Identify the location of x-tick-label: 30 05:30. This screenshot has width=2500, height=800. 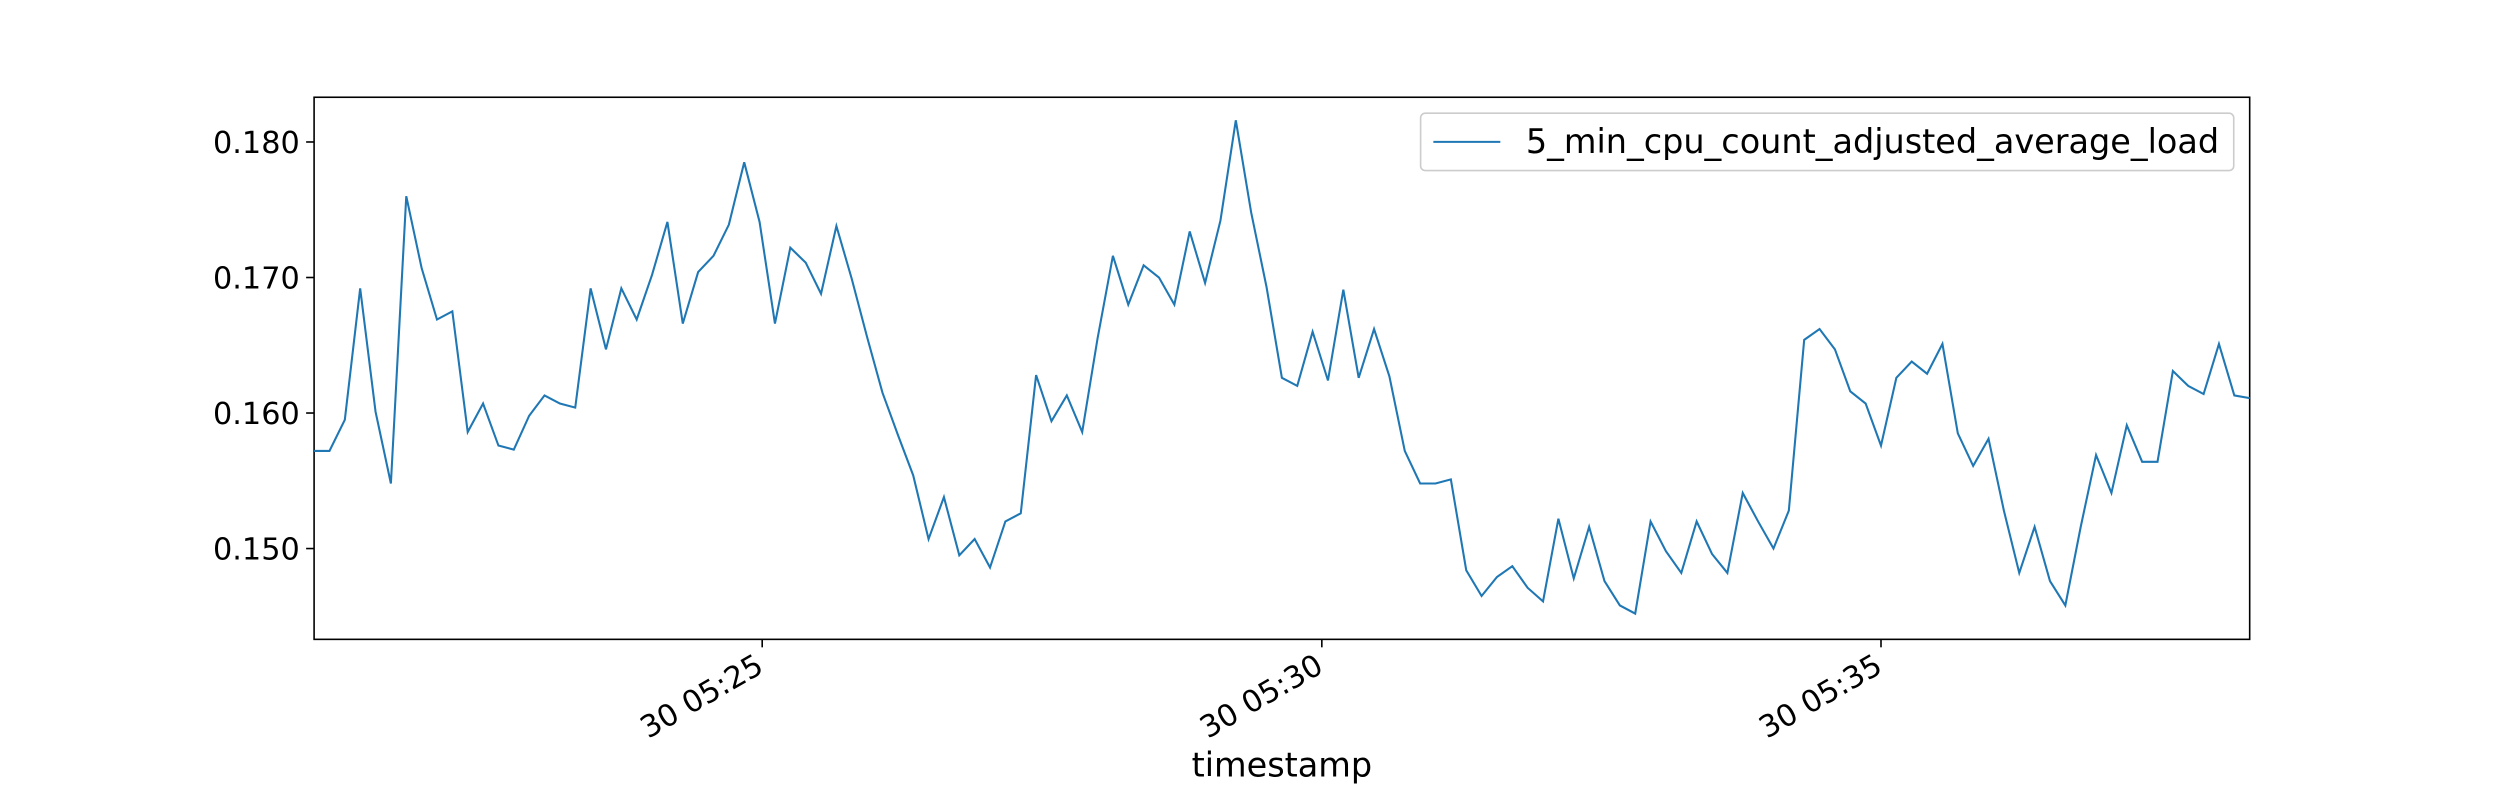
(1261, 697).